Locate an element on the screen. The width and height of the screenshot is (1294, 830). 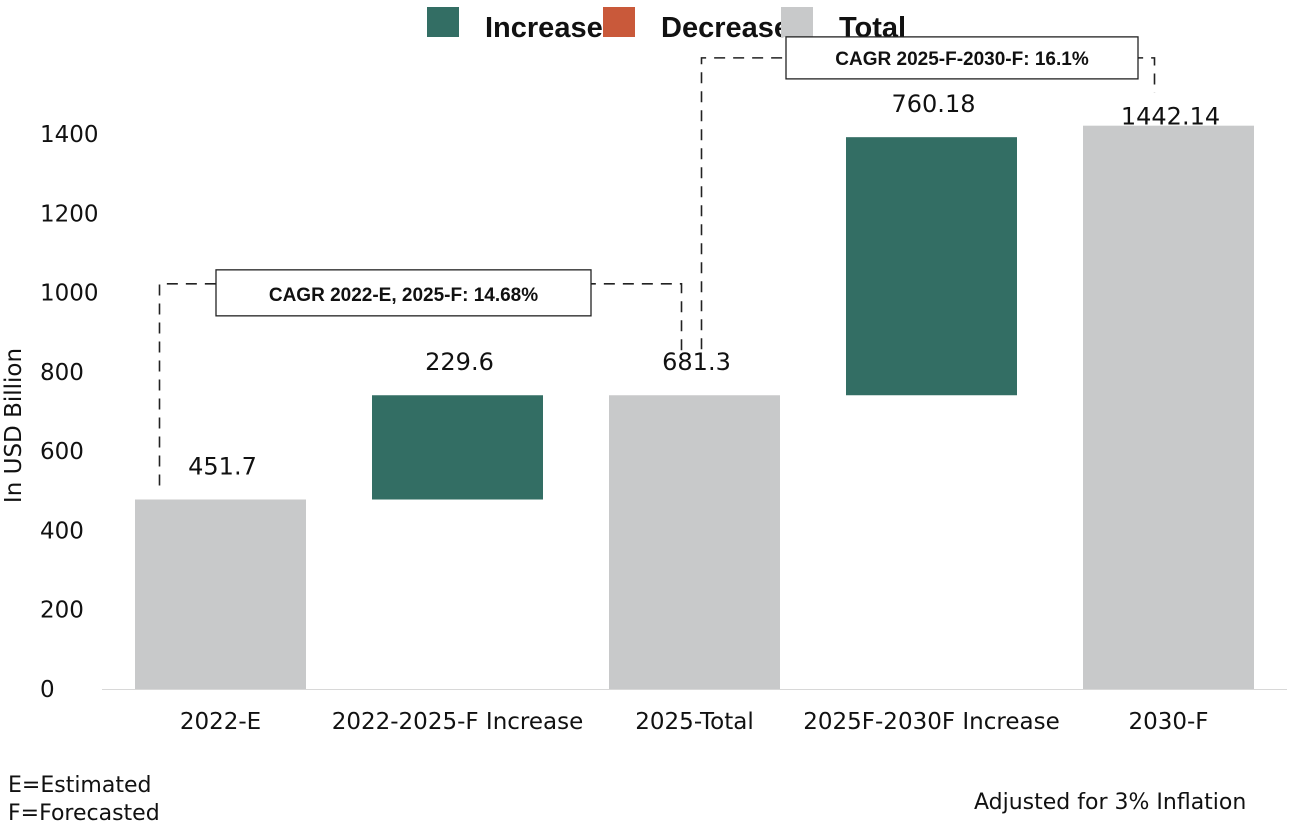
x-tick-label: 2025-Total is located at coordinates (694, 722).